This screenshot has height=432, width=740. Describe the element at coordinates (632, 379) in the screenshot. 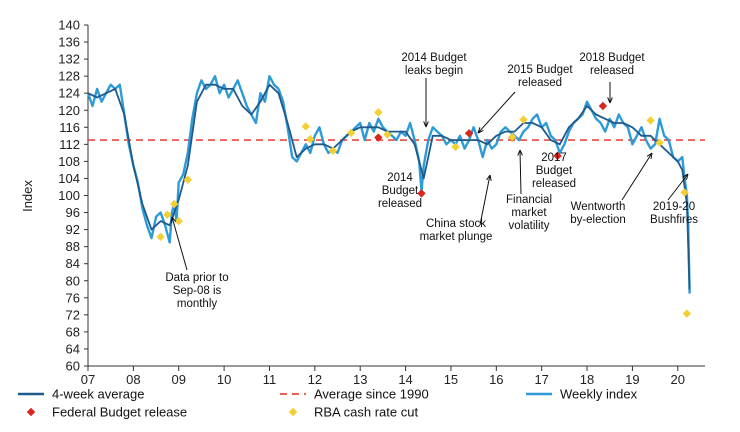

I see `x-tick-label: 19` at that location.